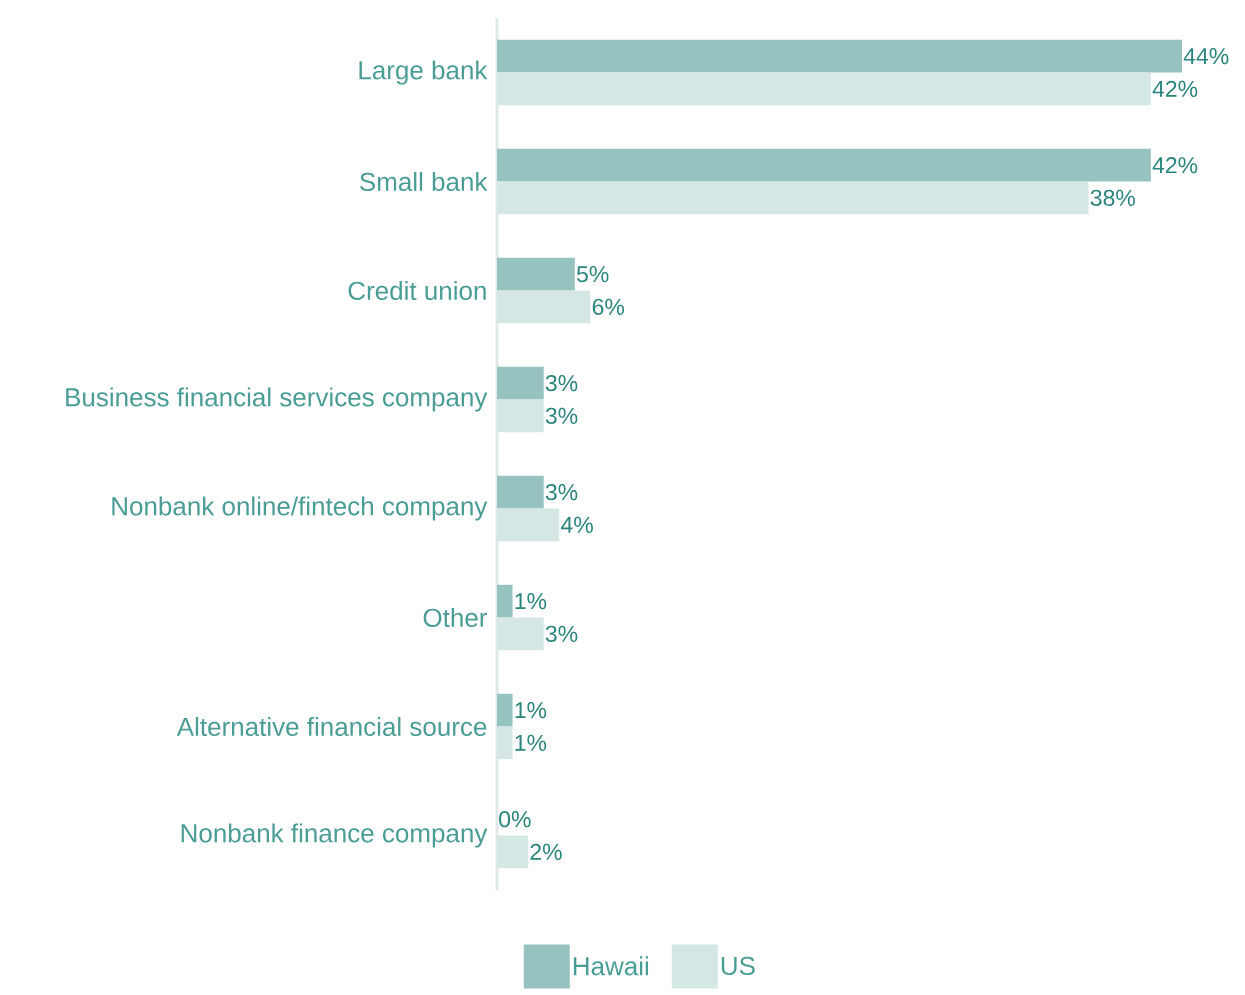  What do you see at coordinates (424, 181) in the screenshot?
I see `y-tick-label: Small bank` at bounding box center [424, 181].